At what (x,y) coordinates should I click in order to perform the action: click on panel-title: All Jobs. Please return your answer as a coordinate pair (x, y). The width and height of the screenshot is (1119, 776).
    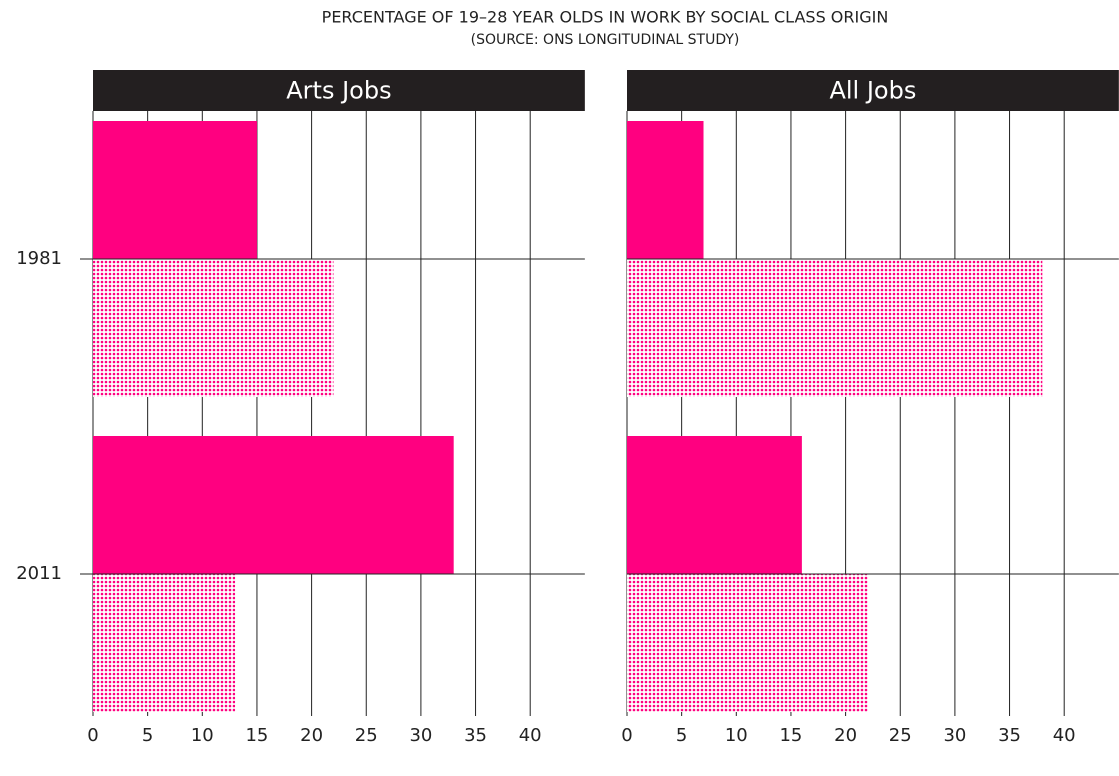
    Looking at the image, I should click on (872, 91).